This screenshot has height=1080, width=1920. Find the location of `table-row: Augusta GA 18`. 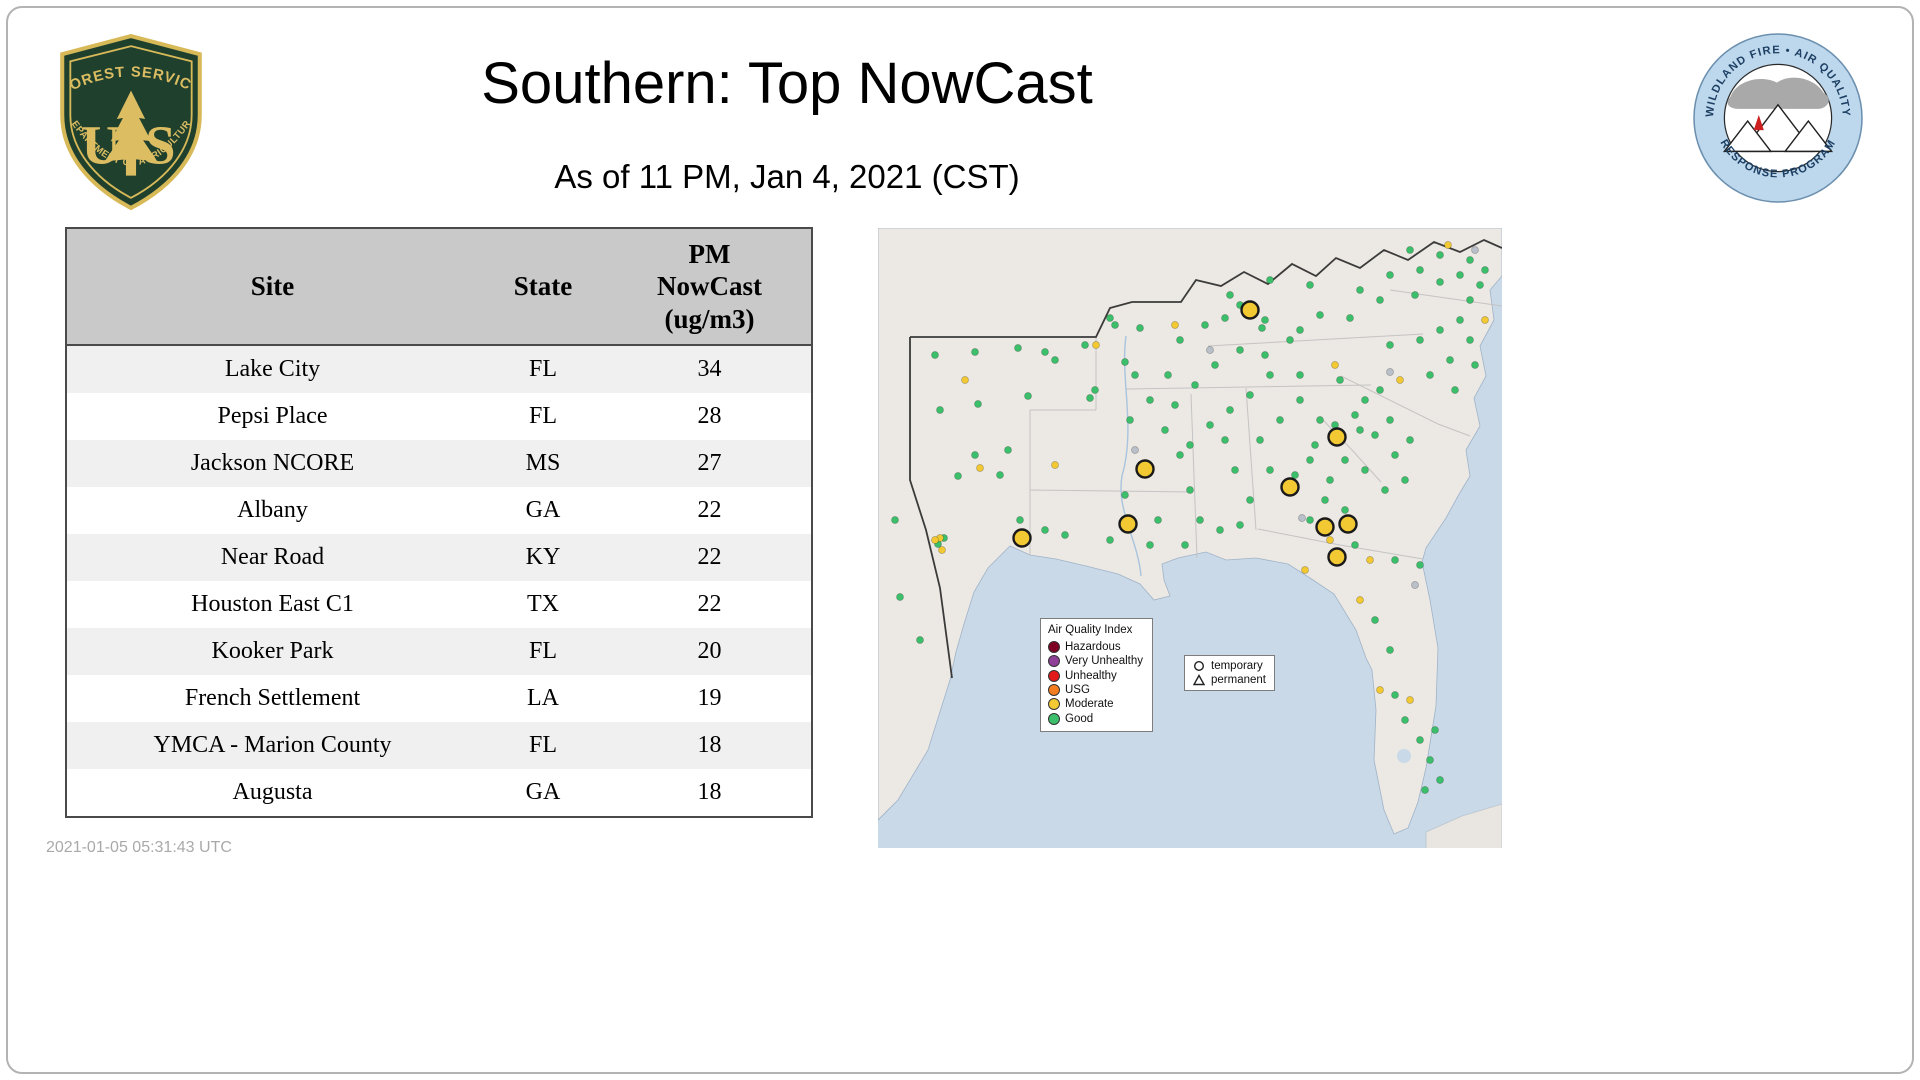

table-row: Augusta GA 18 is located at coordinates (439, 793).